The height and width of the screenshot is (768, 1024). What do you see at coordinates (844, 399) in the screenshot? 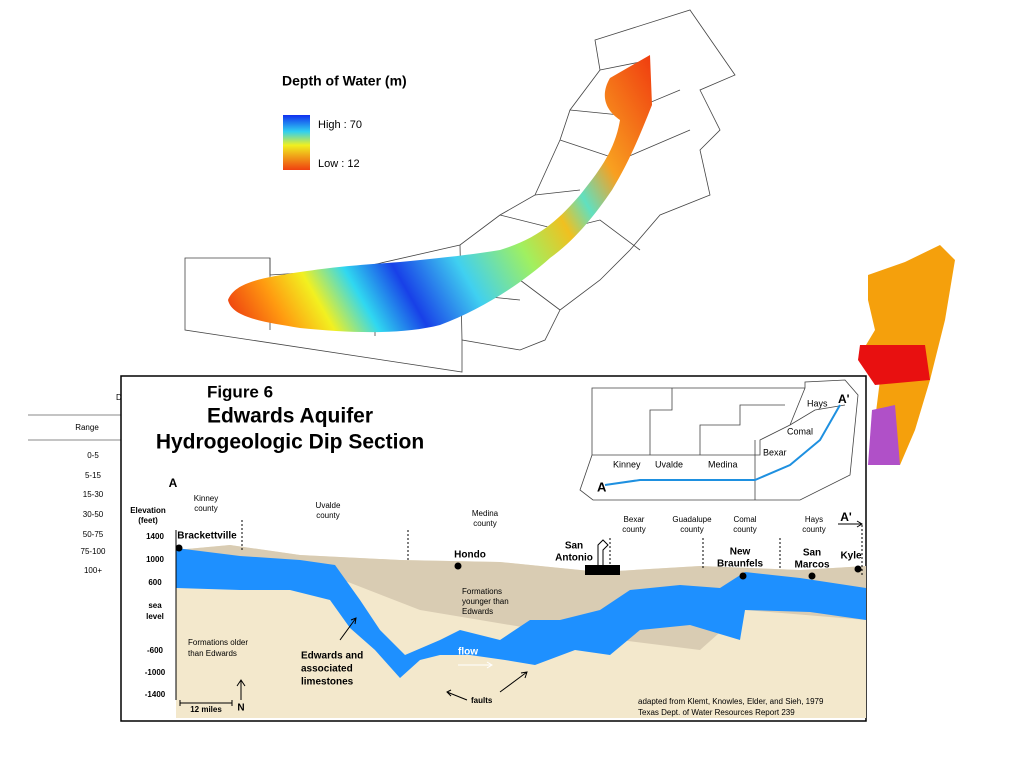
I see `inset-end: A'` at bounding box center [844, 399].